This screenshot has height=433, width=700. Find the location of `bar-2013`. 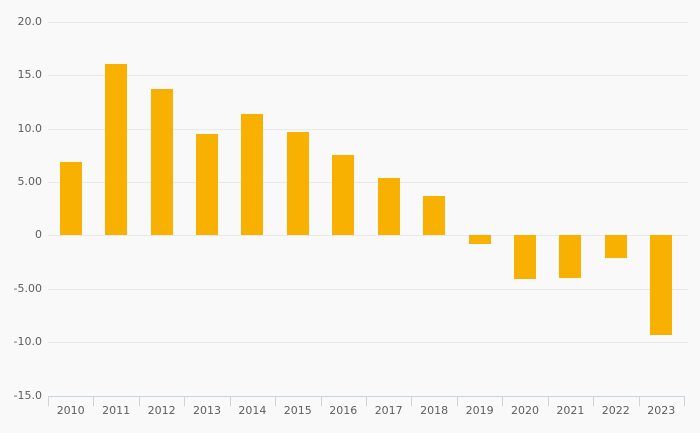

bar-2013 is located at coordinates (207, 185).